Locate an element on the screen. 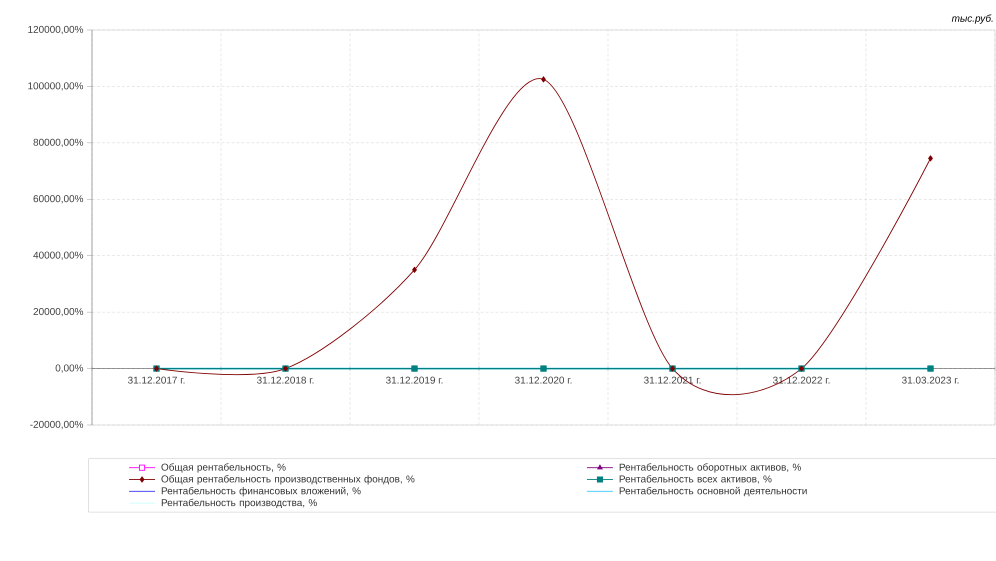 Image resolution: width=996 pixels, height=561 pixels. legend-label: Рентабельность оборотных активов, % is located at coordinates (710, 468).